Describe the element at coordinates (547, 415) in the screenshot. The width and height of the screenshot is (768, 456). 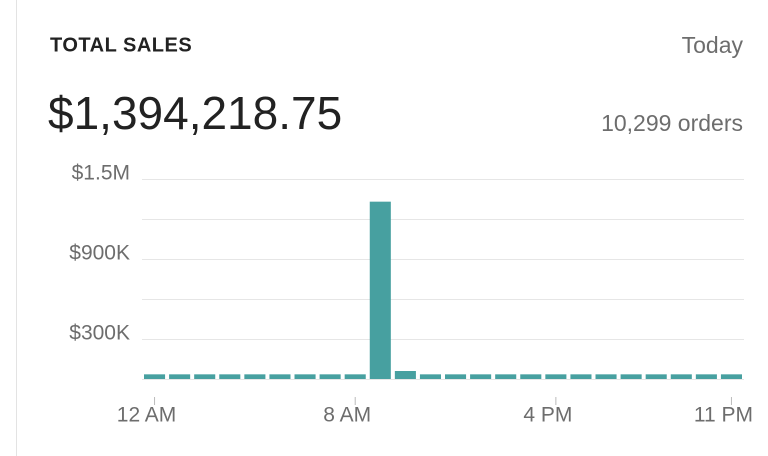
I see `x-tick-label: 4 PM` at that location.